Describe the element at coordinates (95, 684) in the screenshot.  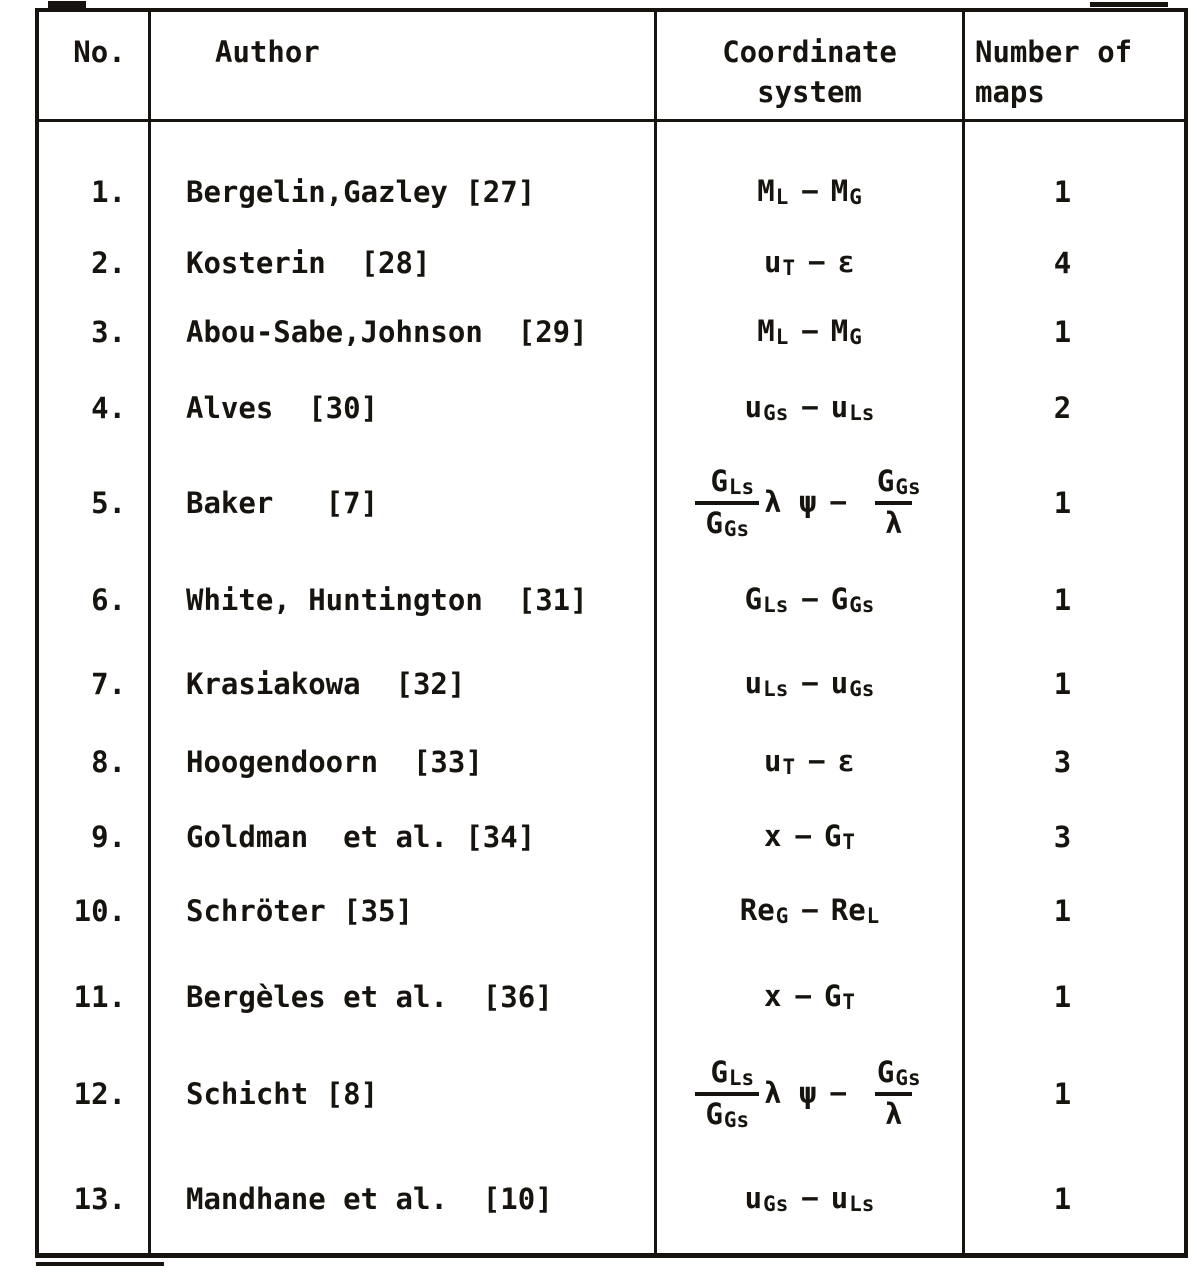
I see `row-number: 7.` at that location.